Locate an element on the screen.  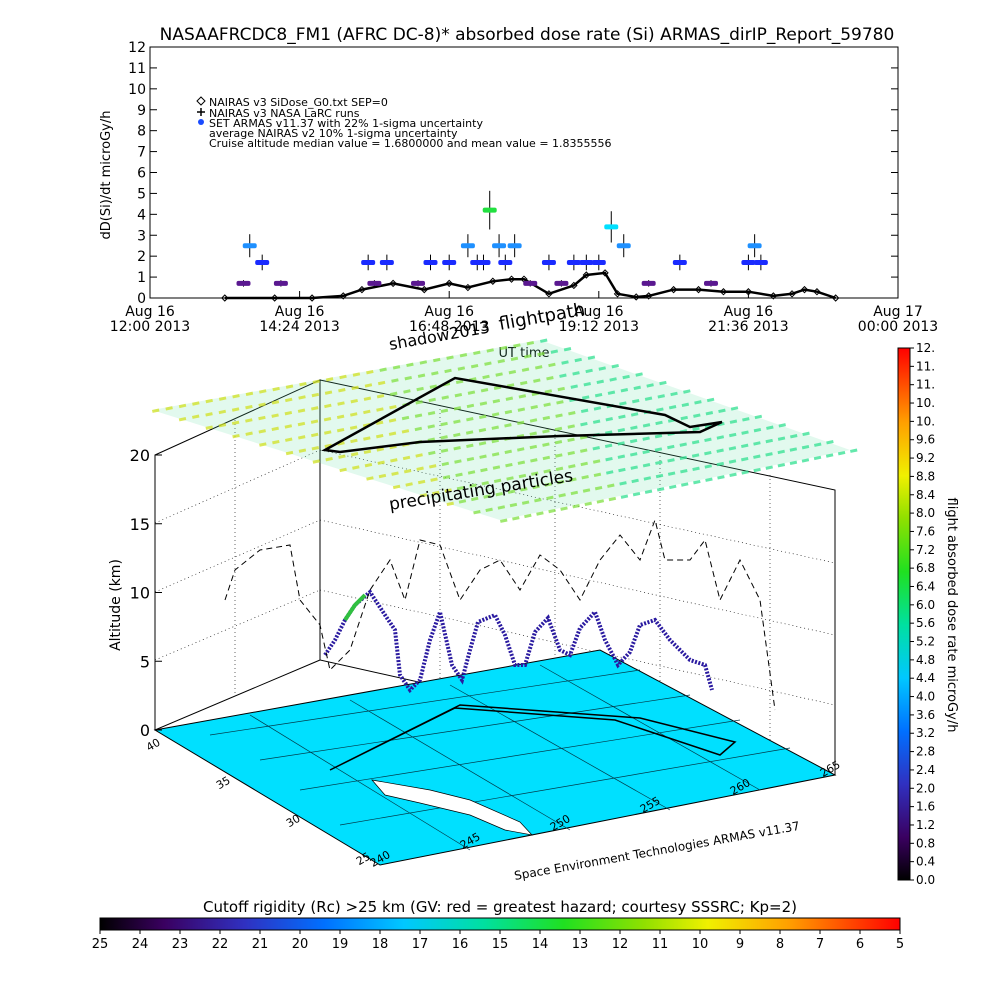
dose-rate-tick-label: 9.6 is located at coordinates (925, 440).